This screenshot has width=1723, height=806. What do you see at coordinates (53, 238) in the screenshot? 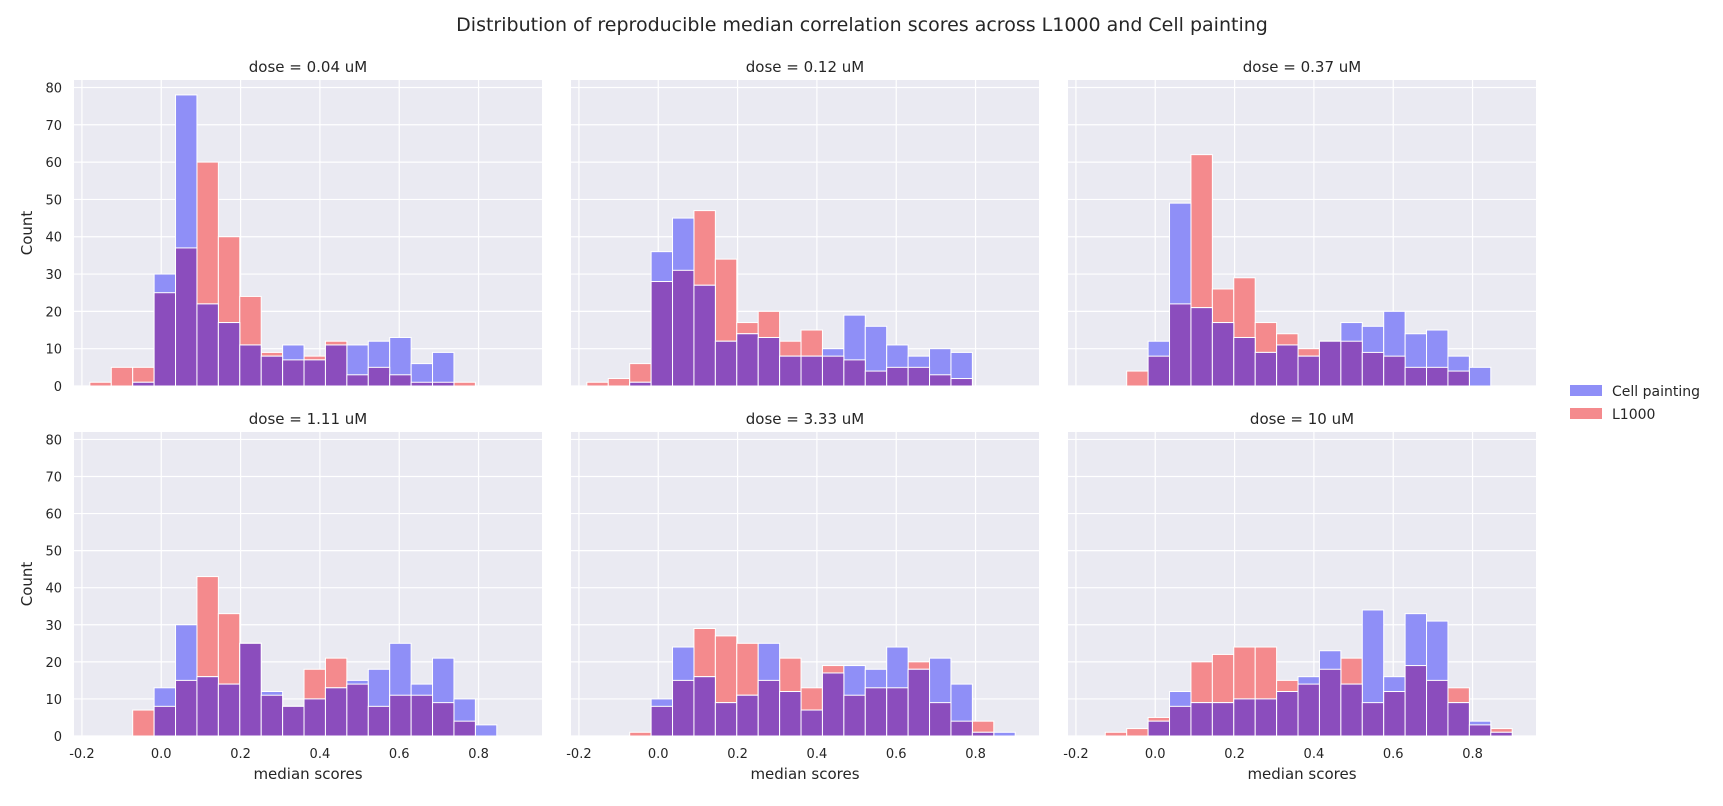
I see `y-tick-label: 40` at bounding box center [53, 238].